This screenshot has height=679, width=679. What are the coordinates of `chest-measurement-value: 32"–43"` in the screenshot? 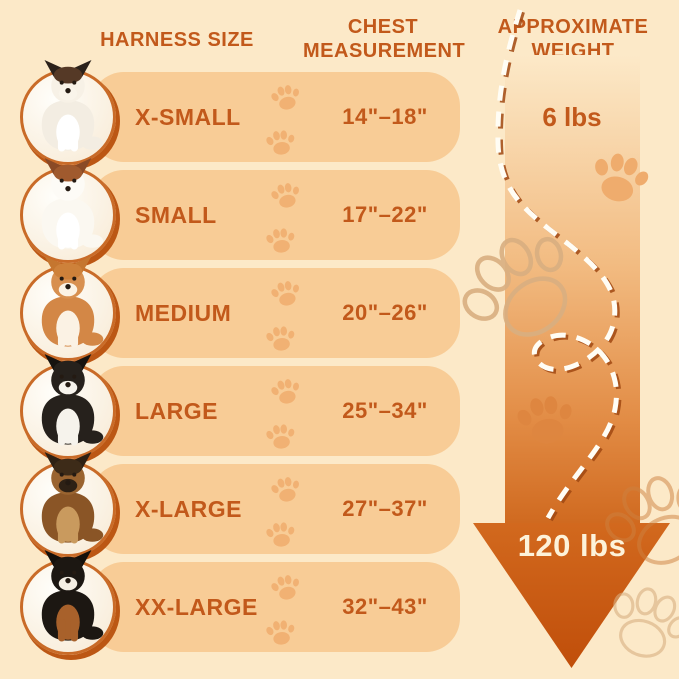 It's located at (385, 606).